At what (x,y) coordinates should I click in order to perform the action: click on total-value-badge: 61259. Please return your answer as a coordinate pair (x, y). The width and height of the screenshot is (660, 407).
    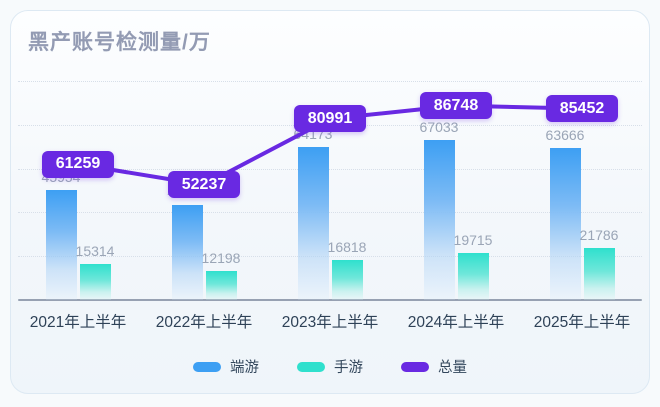
    Looking at the image, I should click on (78, 164).